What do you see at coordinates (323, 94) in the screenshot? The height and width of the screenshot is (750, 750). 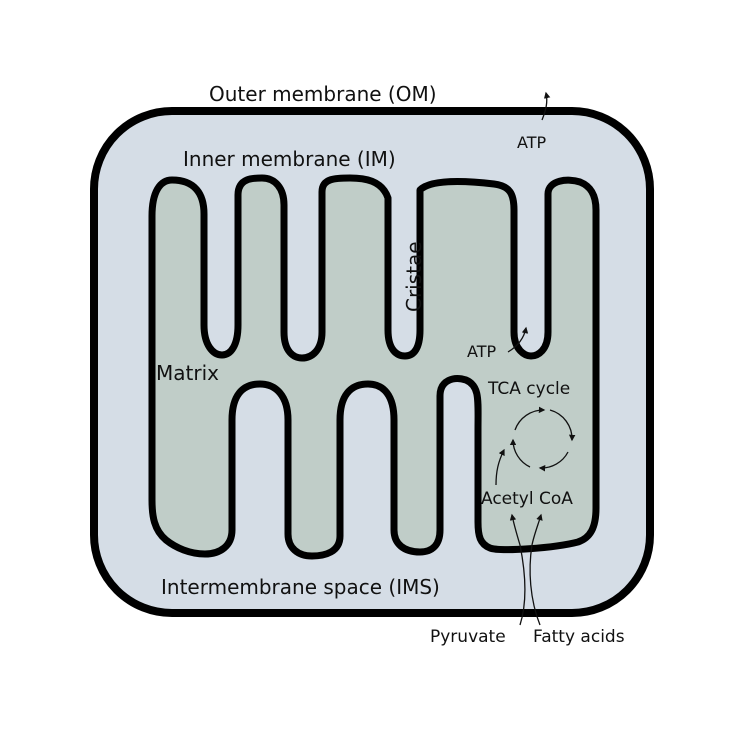 I see `outer-membrane-label: Outer membrane (OM)` at bounding box center [323, 94].